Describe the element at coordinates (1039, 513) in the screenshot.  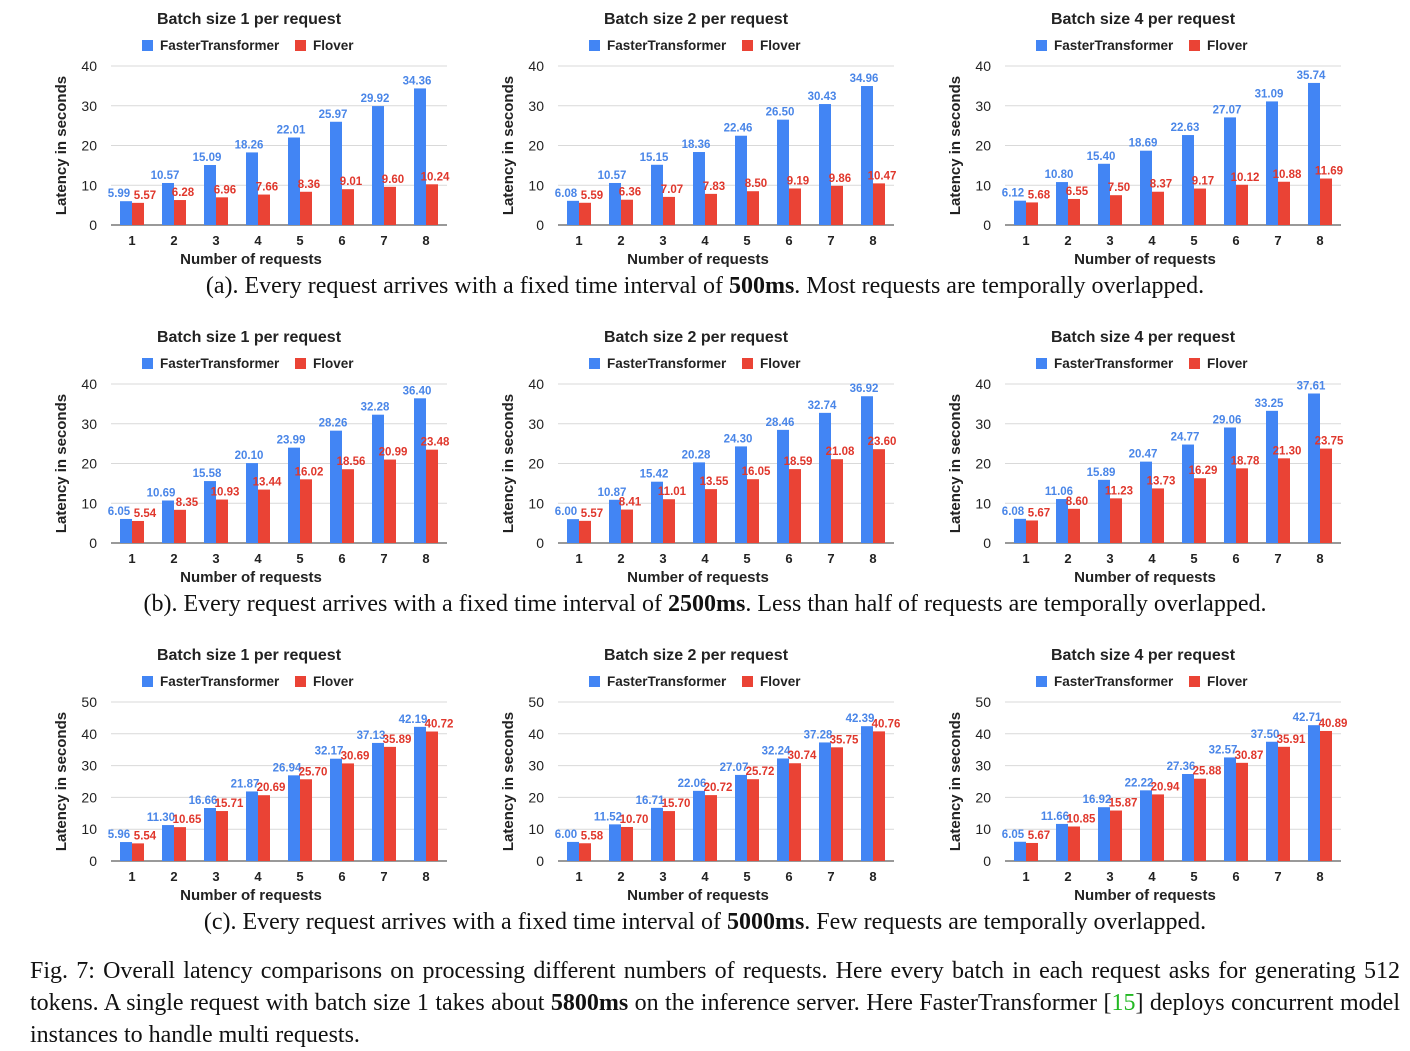
I see `data-label-flover: 5.67` at that location.